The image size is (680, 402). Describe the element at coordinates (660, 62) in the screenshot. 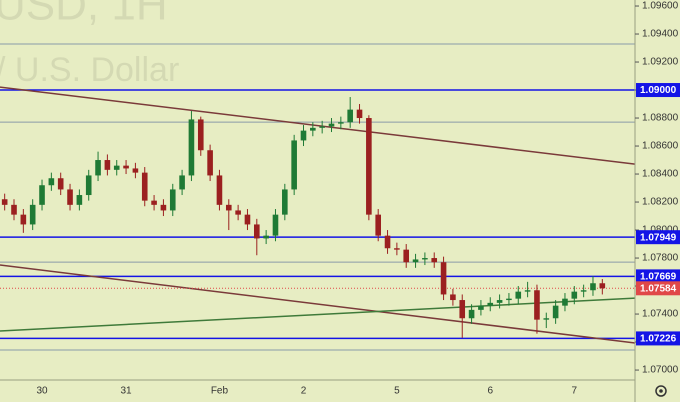

I see `y-tick-label: 1.09200` at that location.